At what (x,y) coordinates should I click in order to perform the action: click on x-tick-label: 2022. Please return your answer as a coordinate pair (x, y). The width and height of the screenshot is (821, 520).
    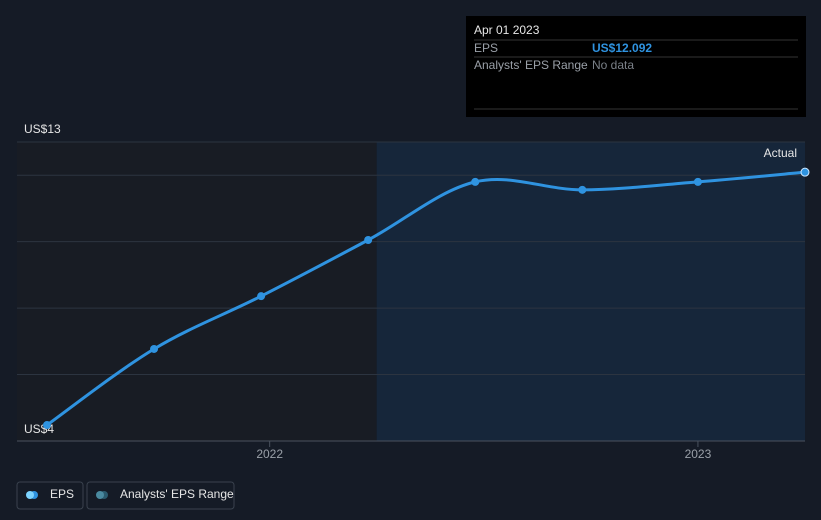
    Looking at the image, I should click on (269, 454).